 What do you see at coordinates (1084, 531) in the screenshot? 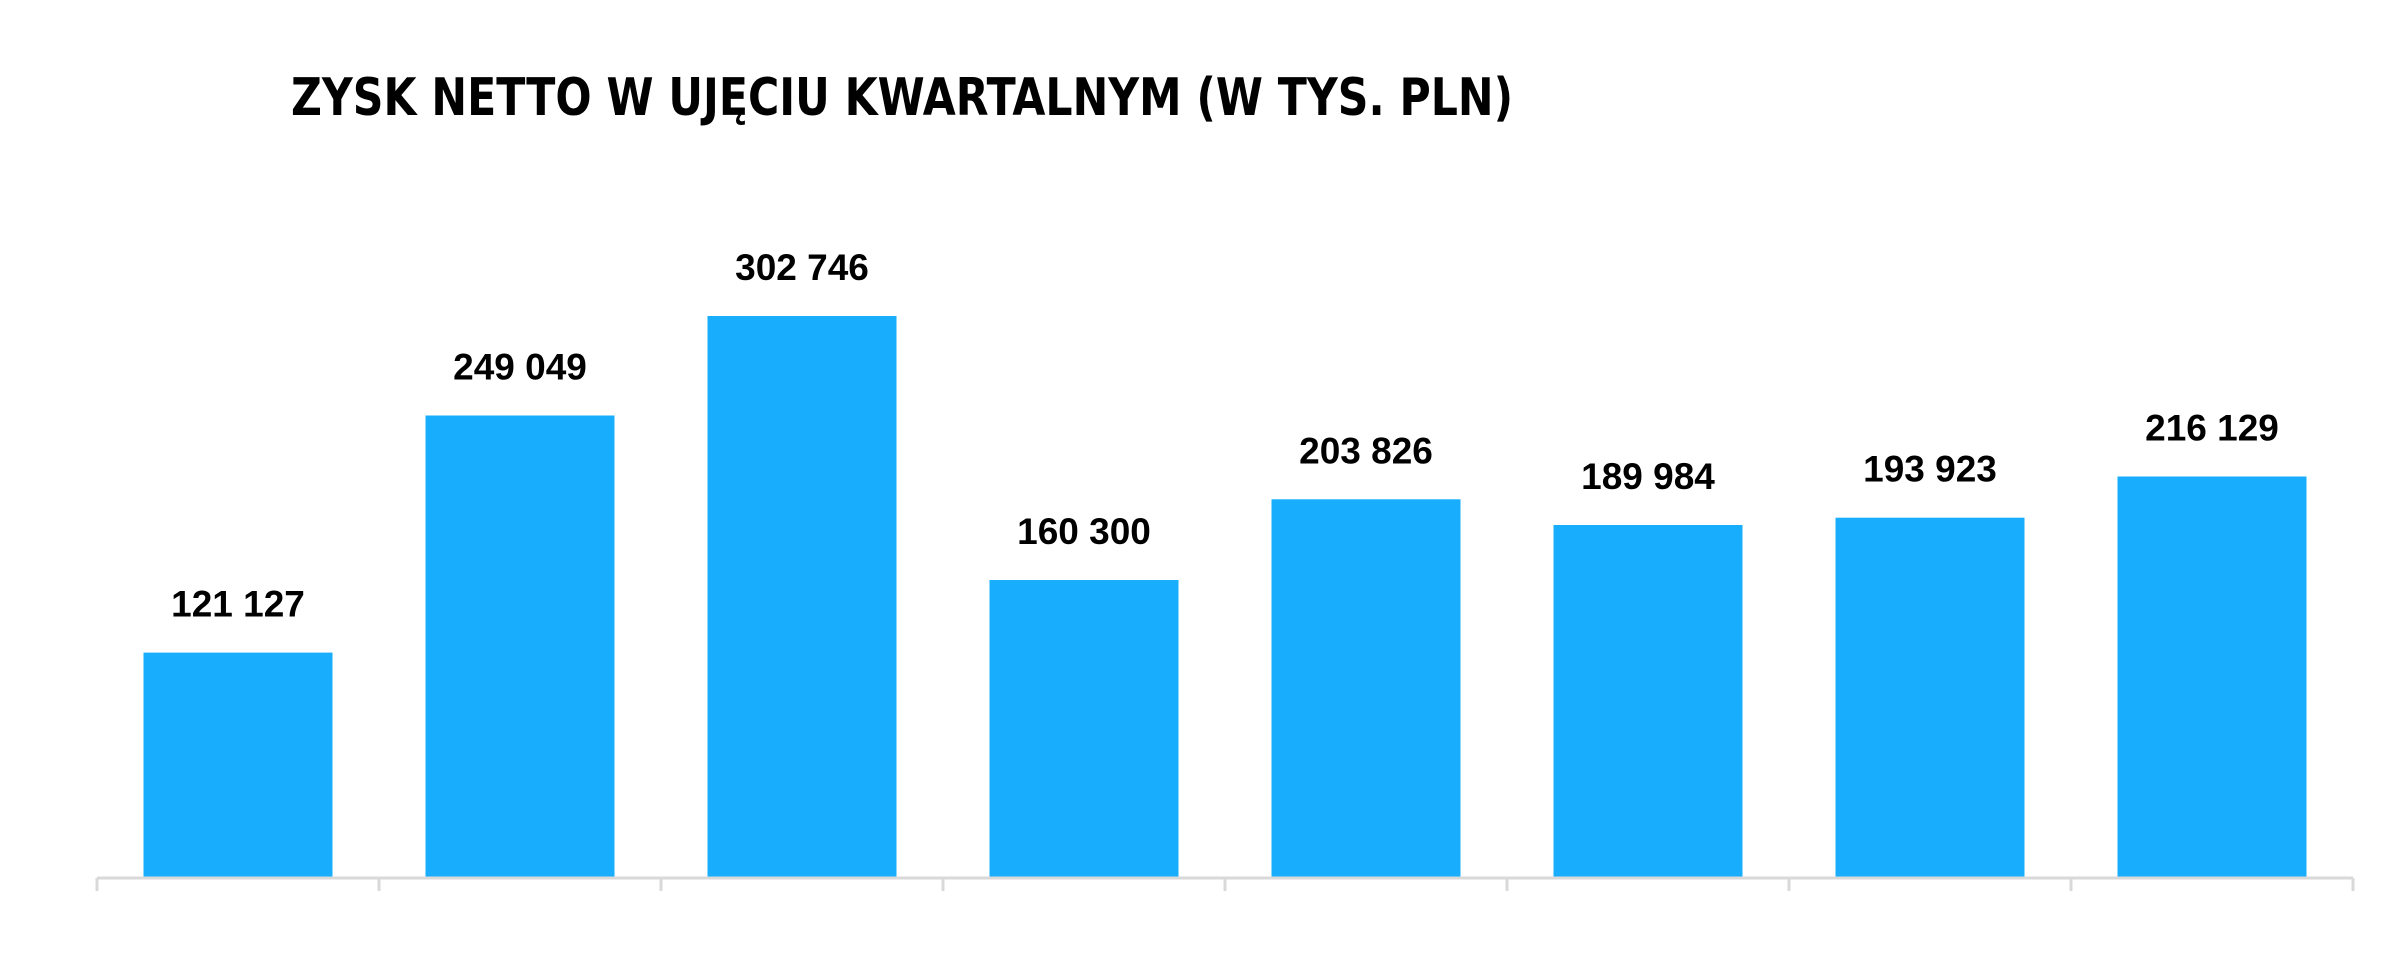
I see `data-label-4: 160 300` at bounding box center [1084, 531].